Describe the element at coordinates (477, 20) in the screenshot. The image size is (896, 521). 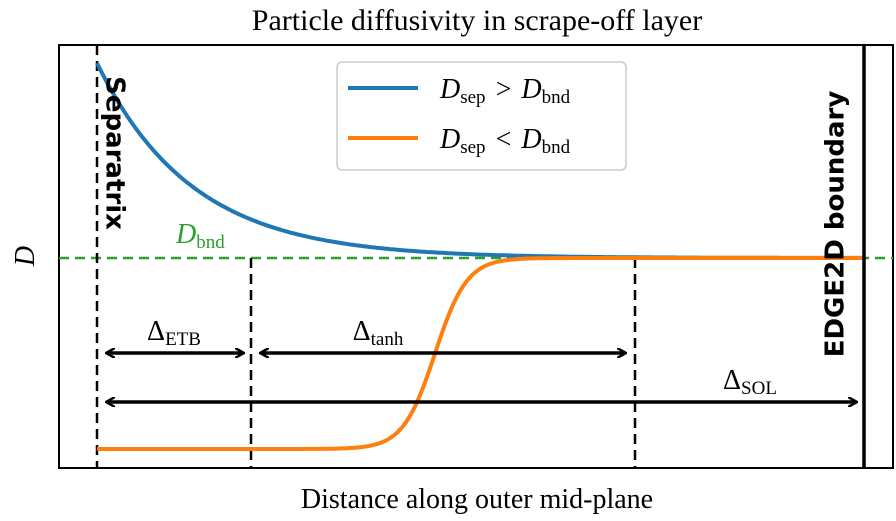
I see `title: Particle diffusivity in scrape-off layer` at that location.